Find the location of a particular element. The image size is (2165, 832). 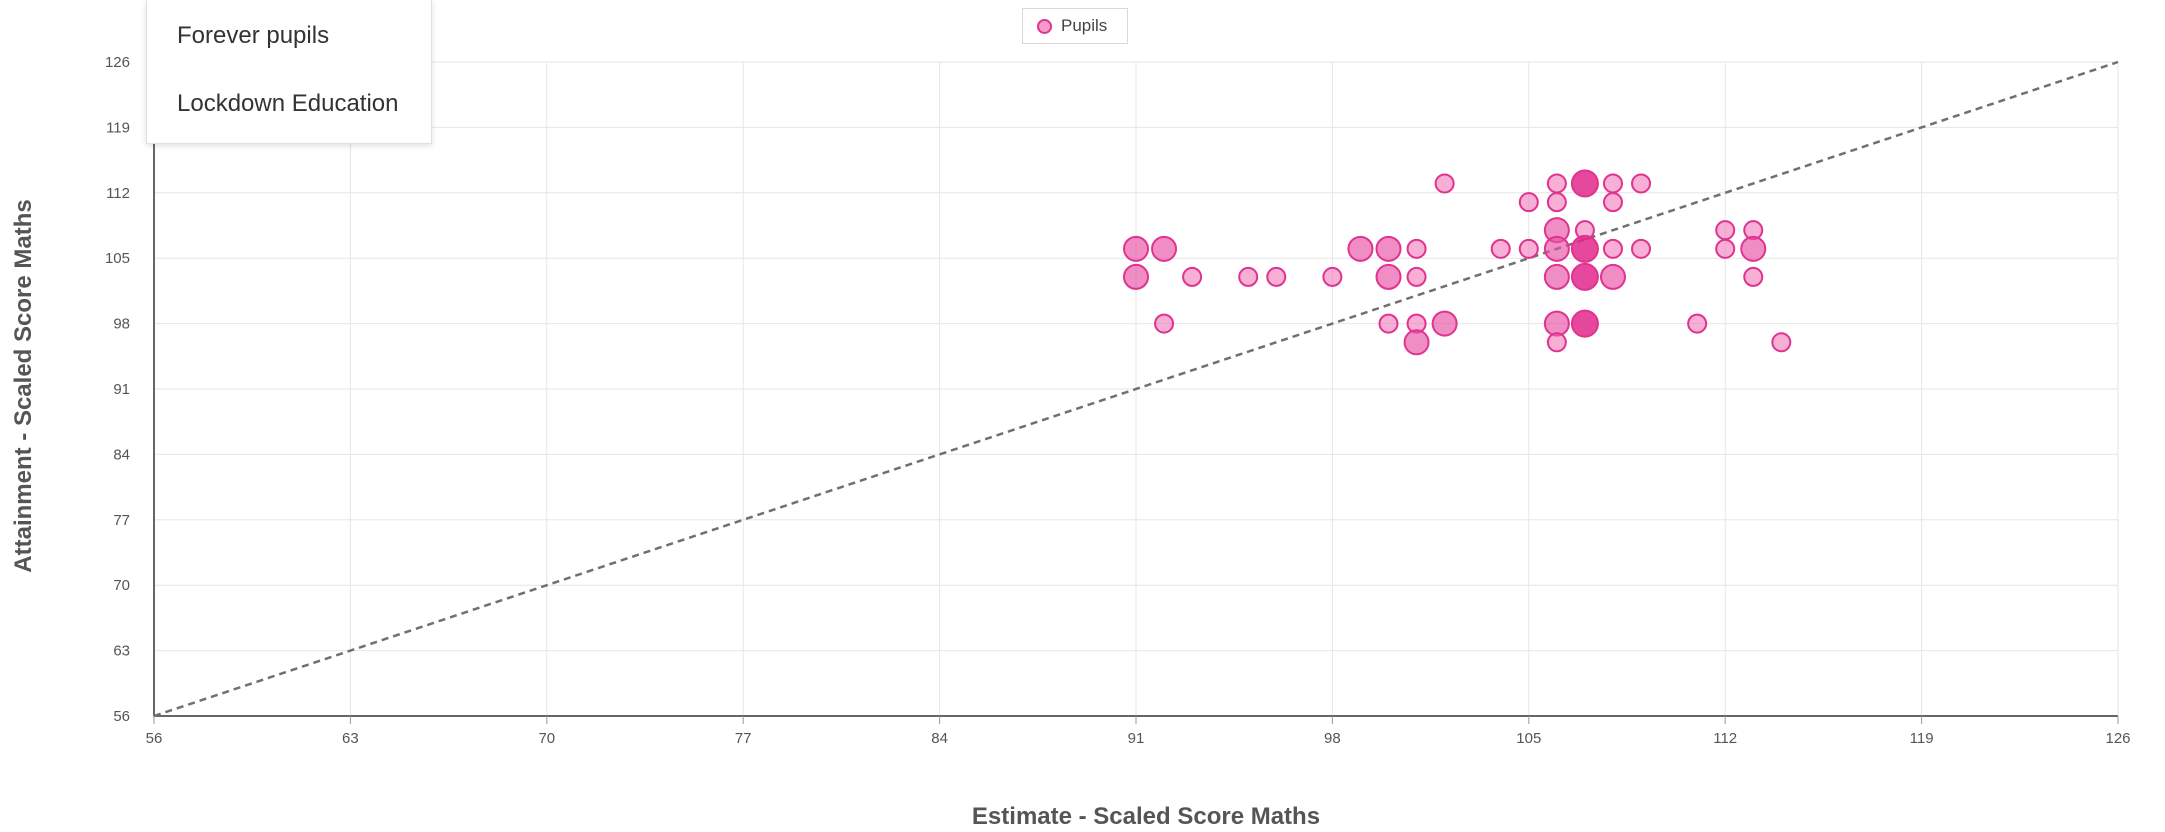

data-points is located at coordinates (1457, 262).